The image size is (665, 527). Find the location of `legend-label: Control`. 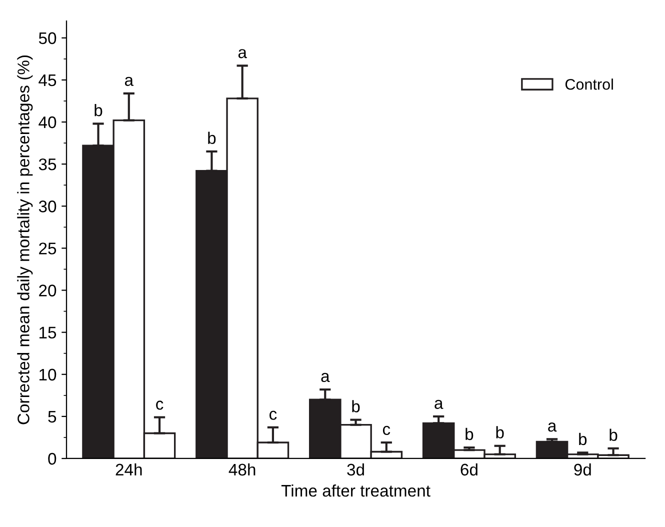

legend-label: Control is located at coordinates (589, 84).